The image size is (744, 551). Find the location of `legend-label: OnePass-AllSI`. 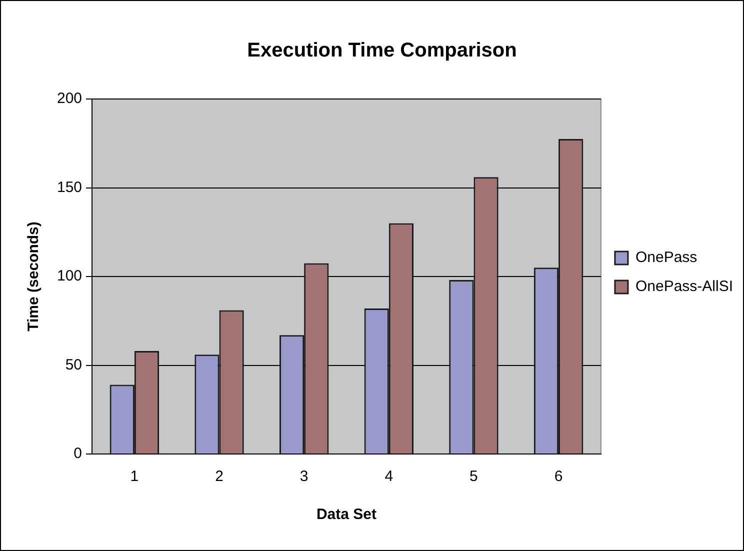

legend-label: OnePass-AllSI is located at coordinates (684, 287).